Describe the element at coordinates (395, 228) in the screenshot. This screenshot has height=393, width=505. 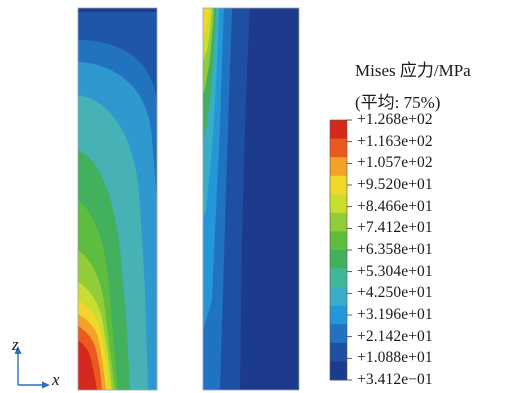
I see `legend-tick-label: +7.412e+01` at that location.